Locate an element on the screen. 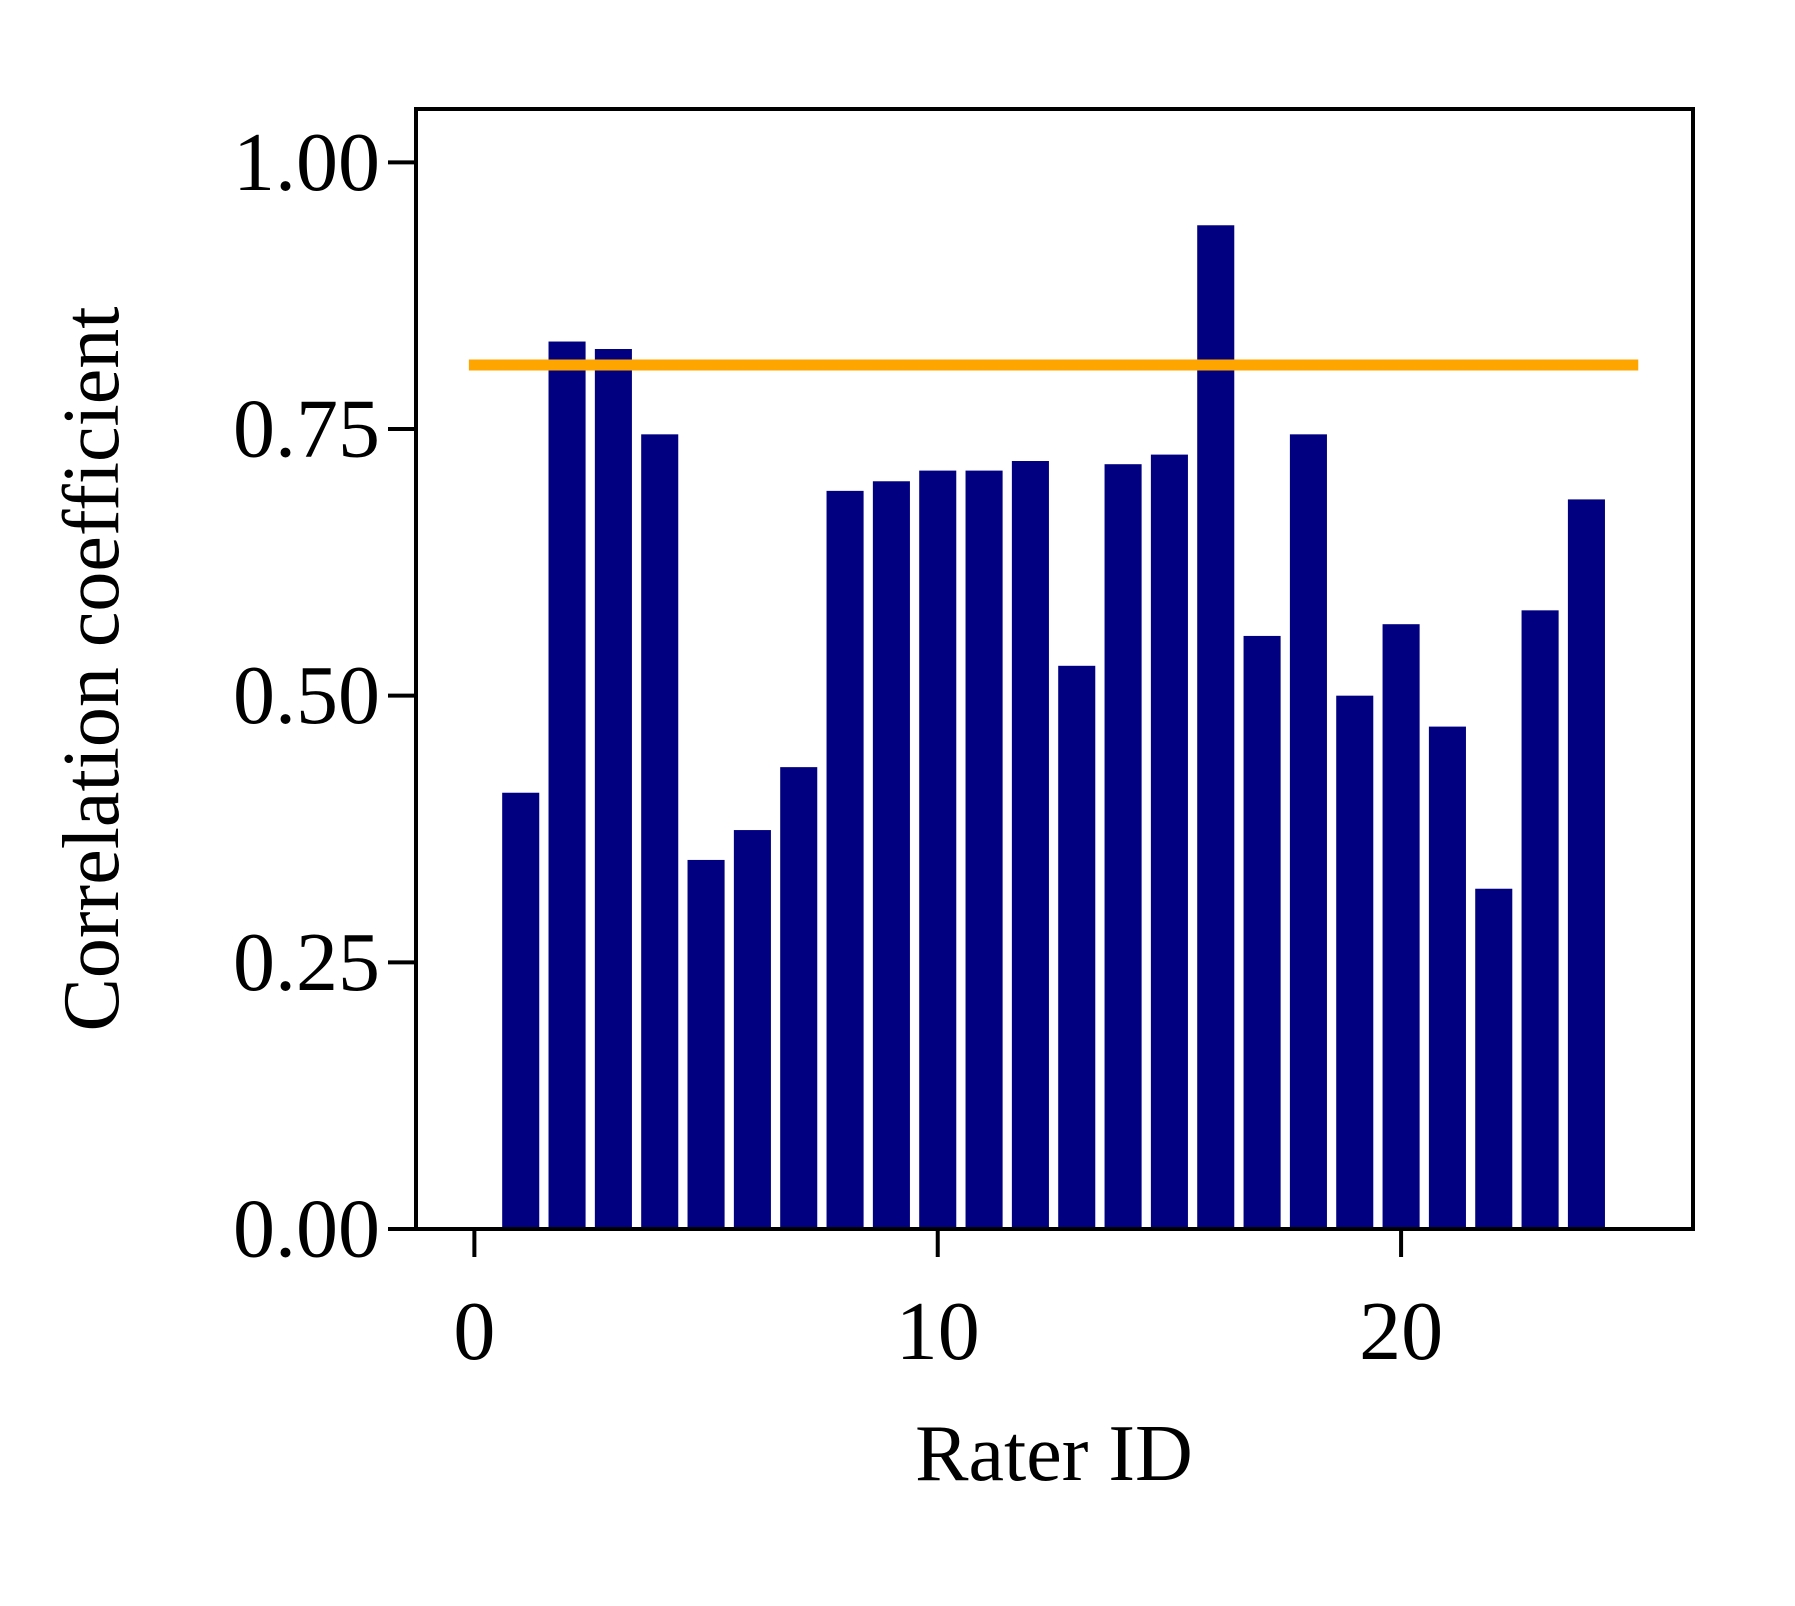  x-tick-label: 20 is located at coordinates (1401, 1331).